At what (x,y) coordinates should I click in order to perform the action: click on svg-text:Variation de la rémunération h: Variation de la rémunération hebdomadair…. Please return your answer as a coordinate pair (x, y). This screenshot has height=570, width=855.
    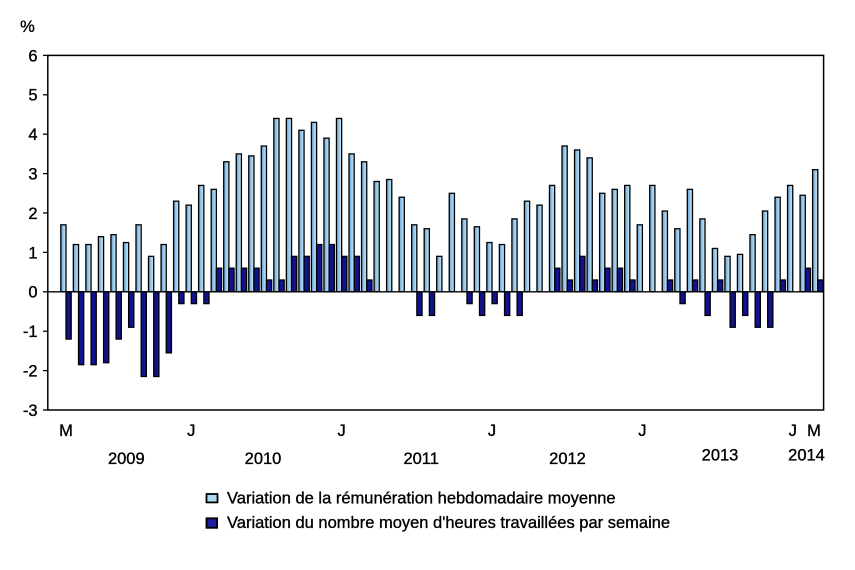
    Looking at the image, I should click on (421, 499).